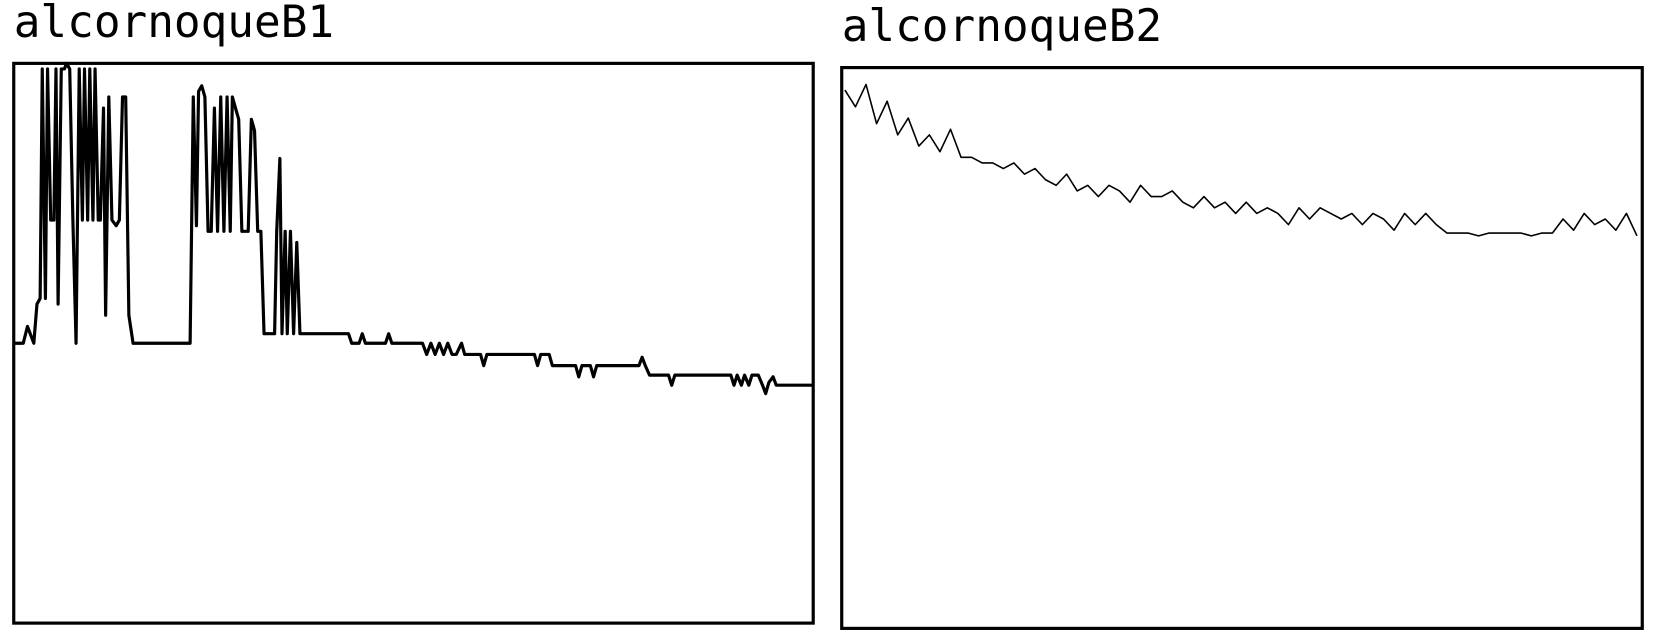  What do you see at coordinates (1002, 26) in the screenshot?
I see `chart-title: alcornoqueB2` at bounding box center [1002, 26].